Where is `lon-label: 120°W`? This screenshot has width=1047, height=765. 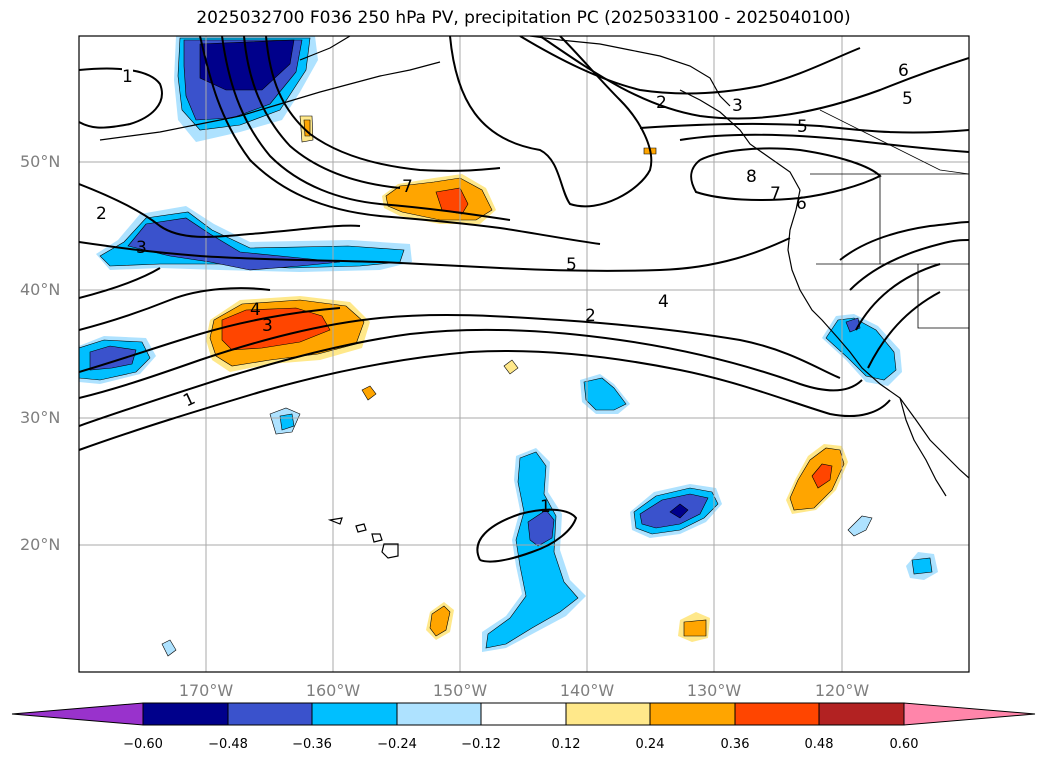 lon-label: 120°W is located at coordinates (842, 690).